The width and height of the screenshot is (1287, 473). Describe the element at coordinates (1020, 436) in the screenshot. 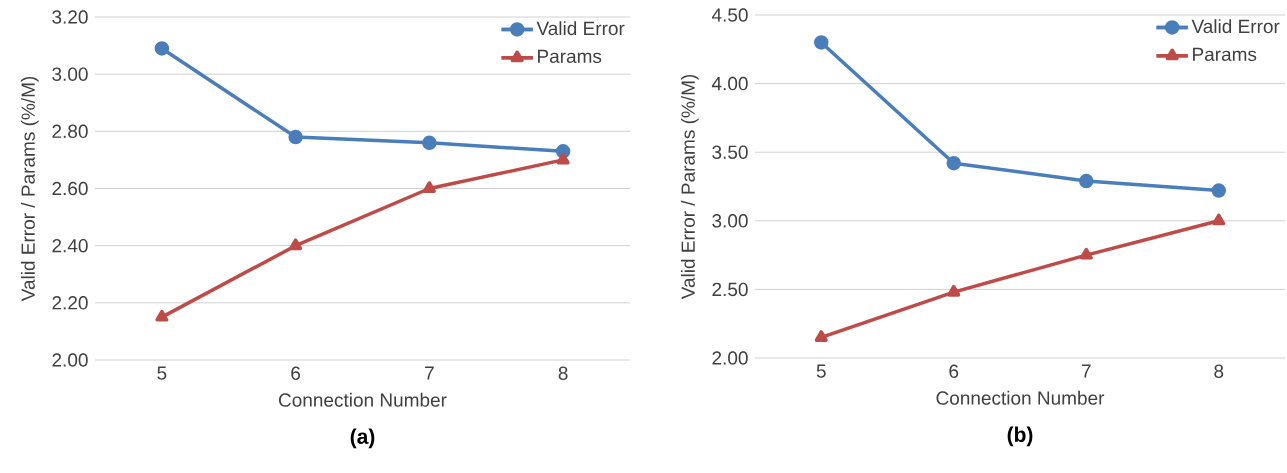

I see `text: (b)` at that location.